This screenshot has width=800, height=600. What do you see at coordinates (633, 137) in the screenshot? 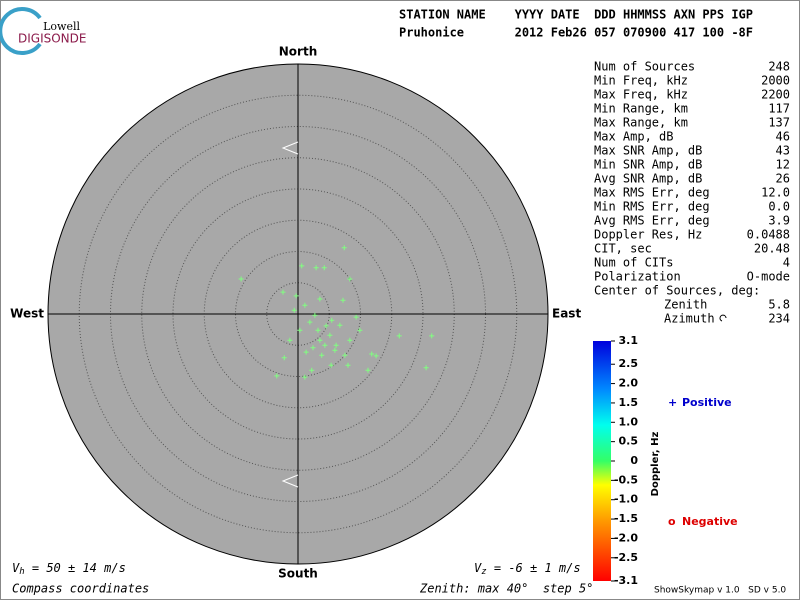
I see `stat-label: Max Amp, dB` at bounding box center [633, 137].